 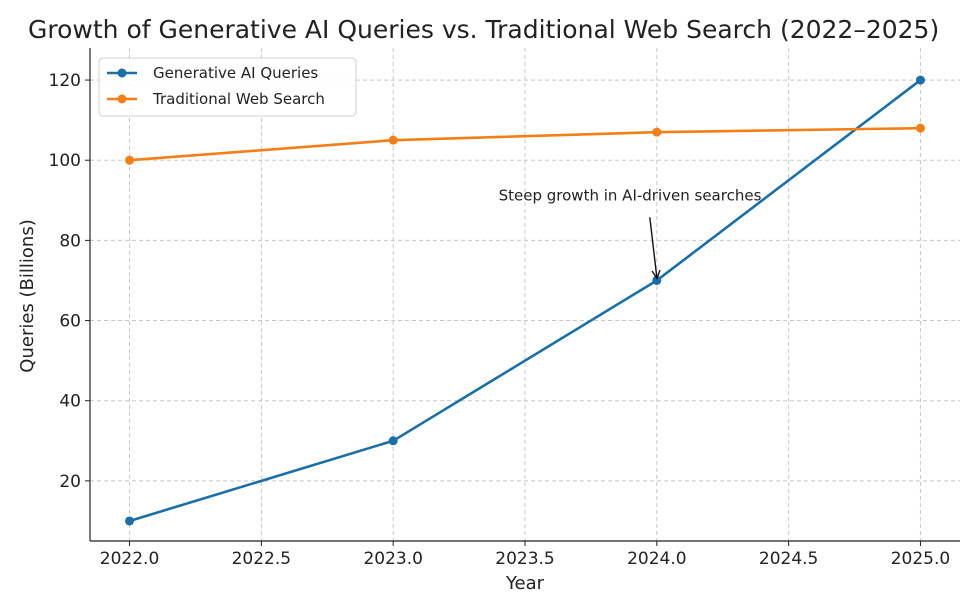 I want to click on legend-swatch-marker-generative-ai-queries, so click(x=122, y=73).